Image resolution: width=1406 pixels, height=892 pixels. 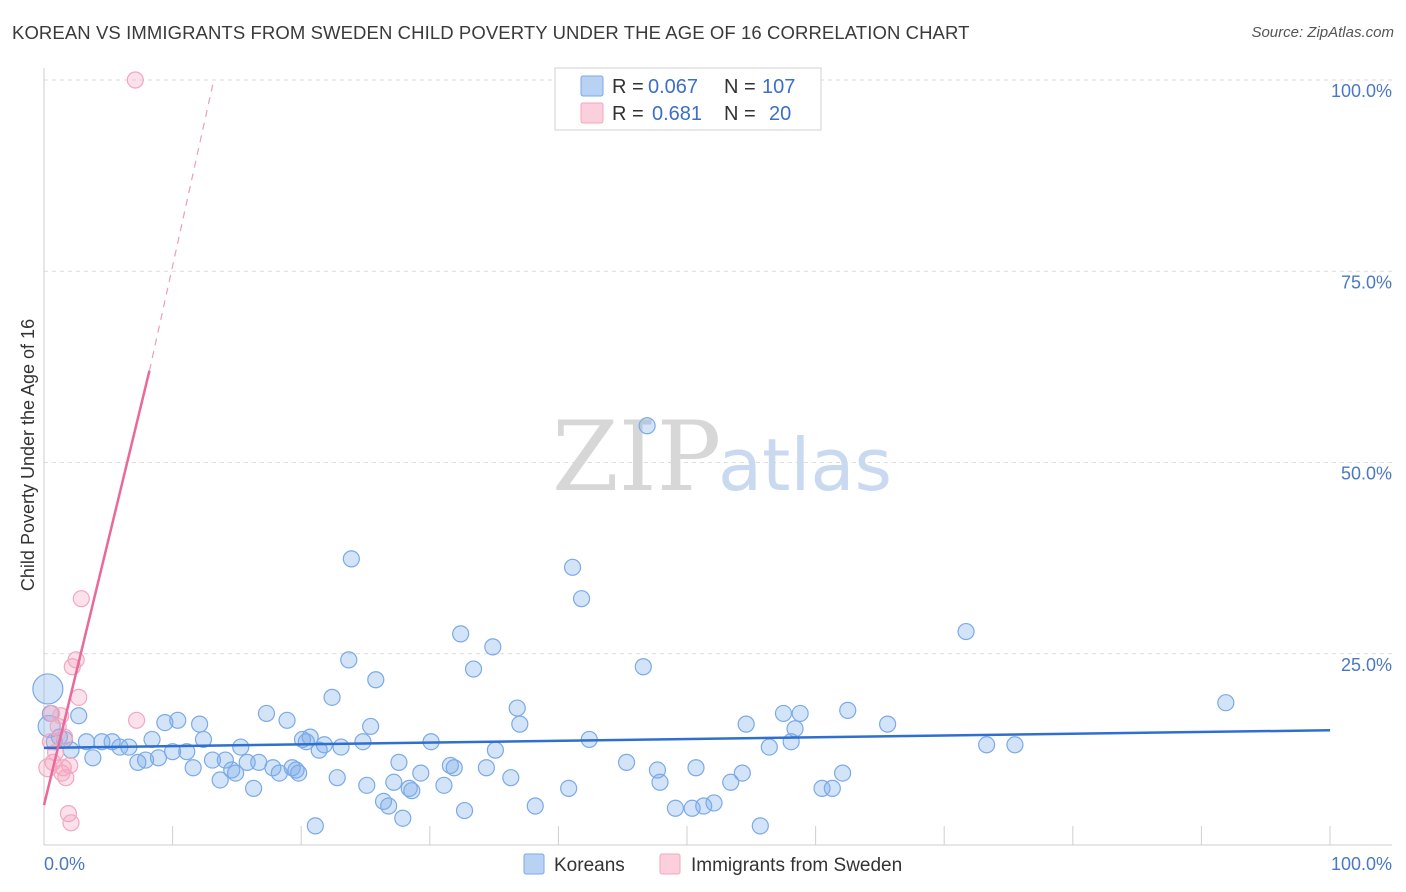 I want to click on source-credit: Source: ZipAtlas.com, so click(x=1322, y=32).